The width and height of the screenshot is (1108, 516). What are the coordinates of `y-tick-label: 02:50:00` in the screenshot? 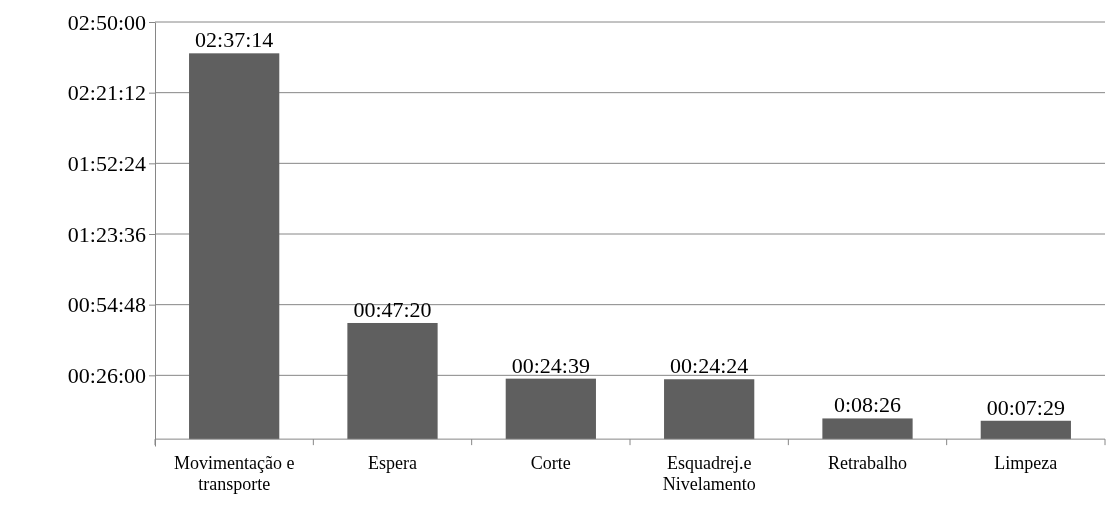 It's located at (106, 22).